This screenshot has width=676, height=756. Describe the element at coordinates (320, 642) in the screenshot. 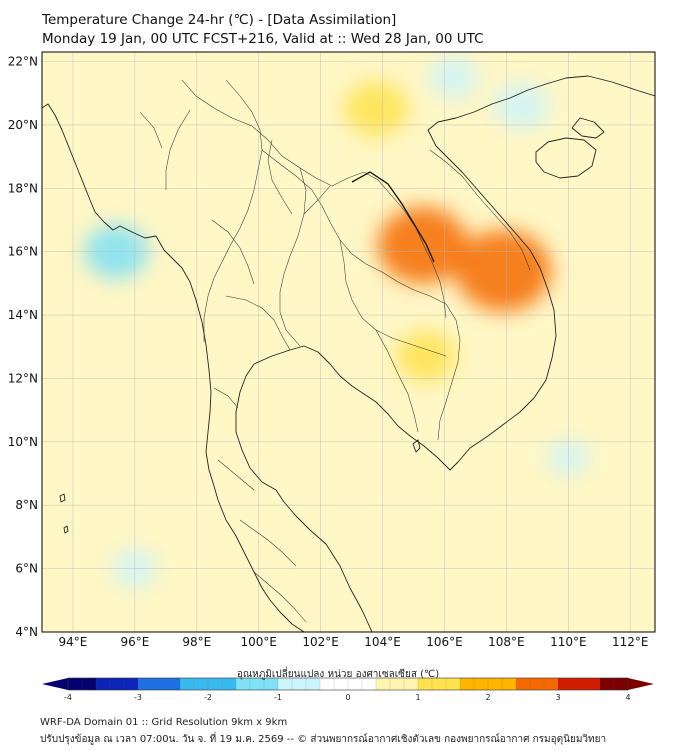

I see `lon-tick-label: 102°E` at that location.